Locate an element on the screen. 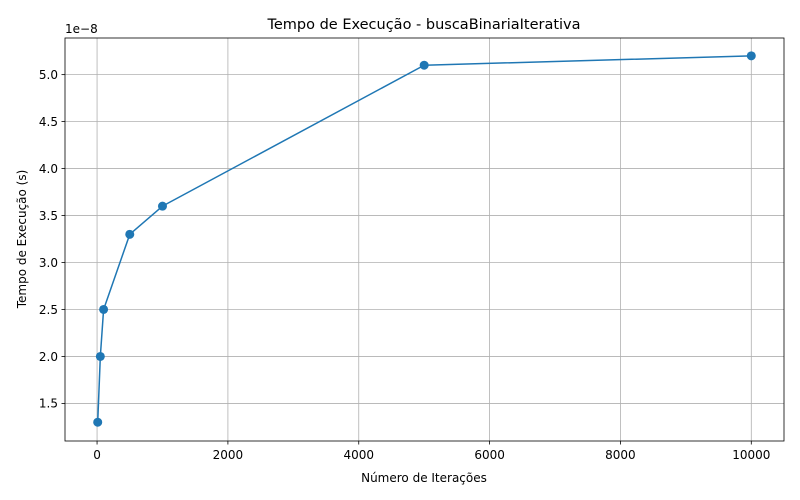  y-tick-label: 4.5 is located at coordinates (48, 122).